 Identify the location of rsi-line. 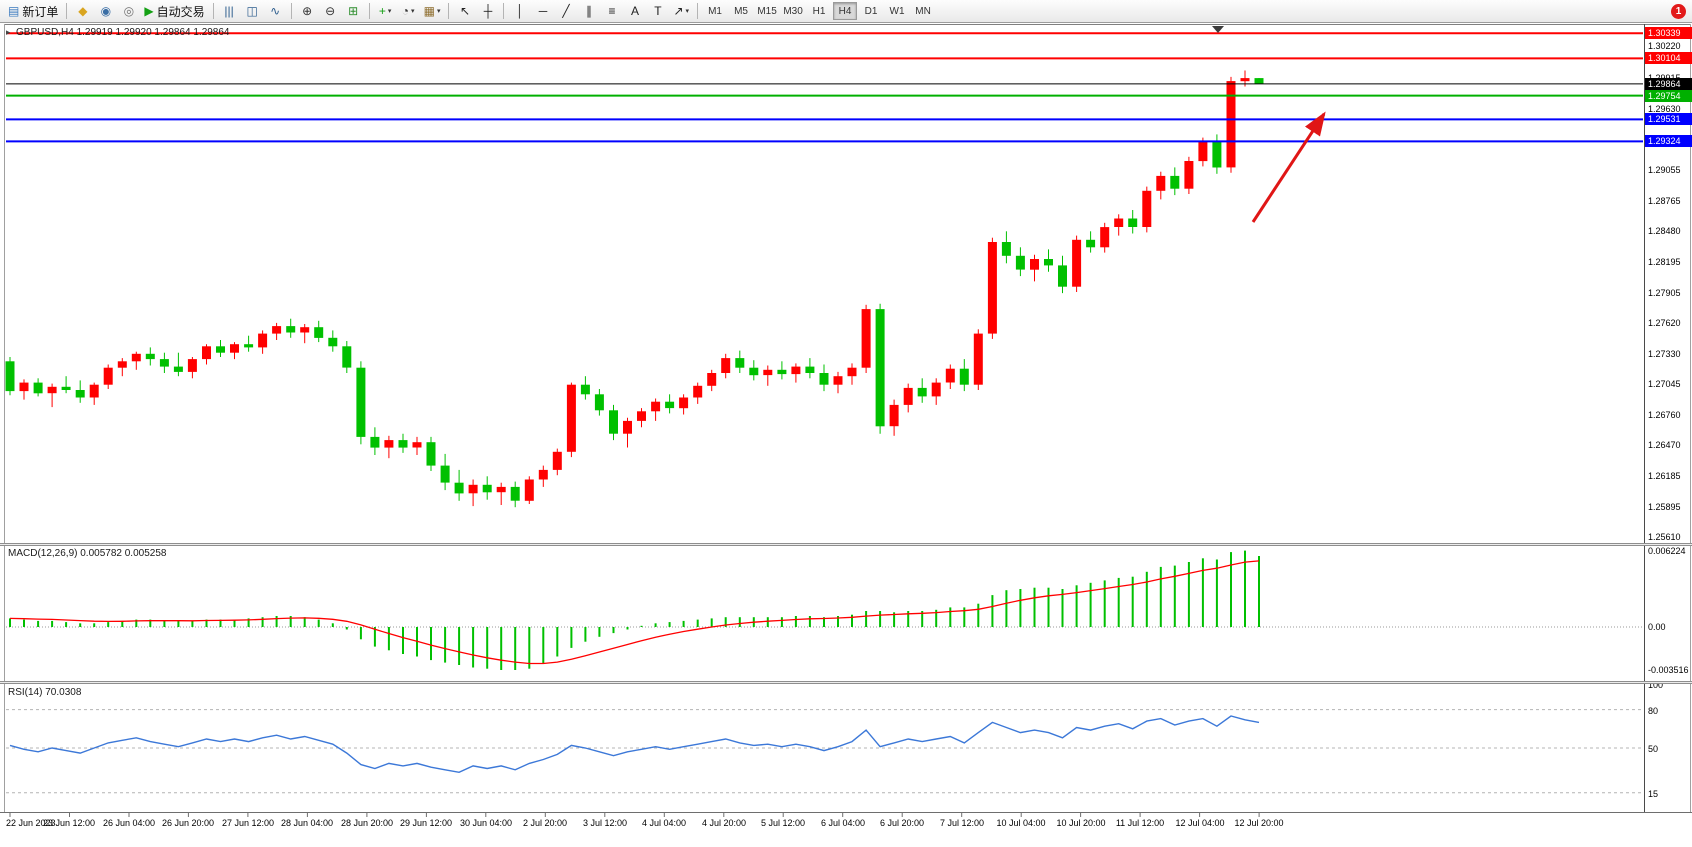
(634, 744).